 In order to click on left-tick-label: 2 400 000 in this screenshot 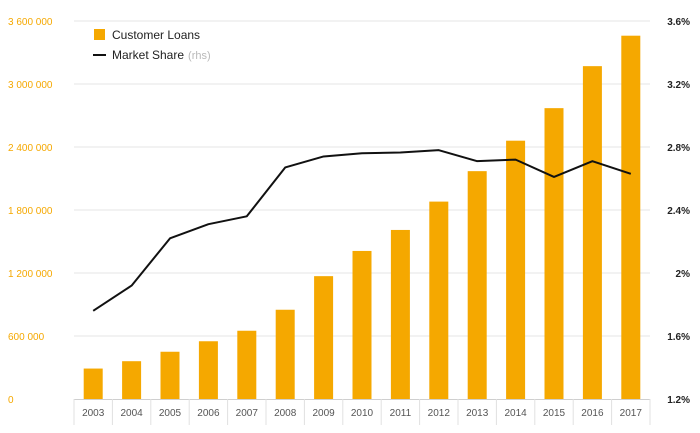, I will do `click(30, 148)`.